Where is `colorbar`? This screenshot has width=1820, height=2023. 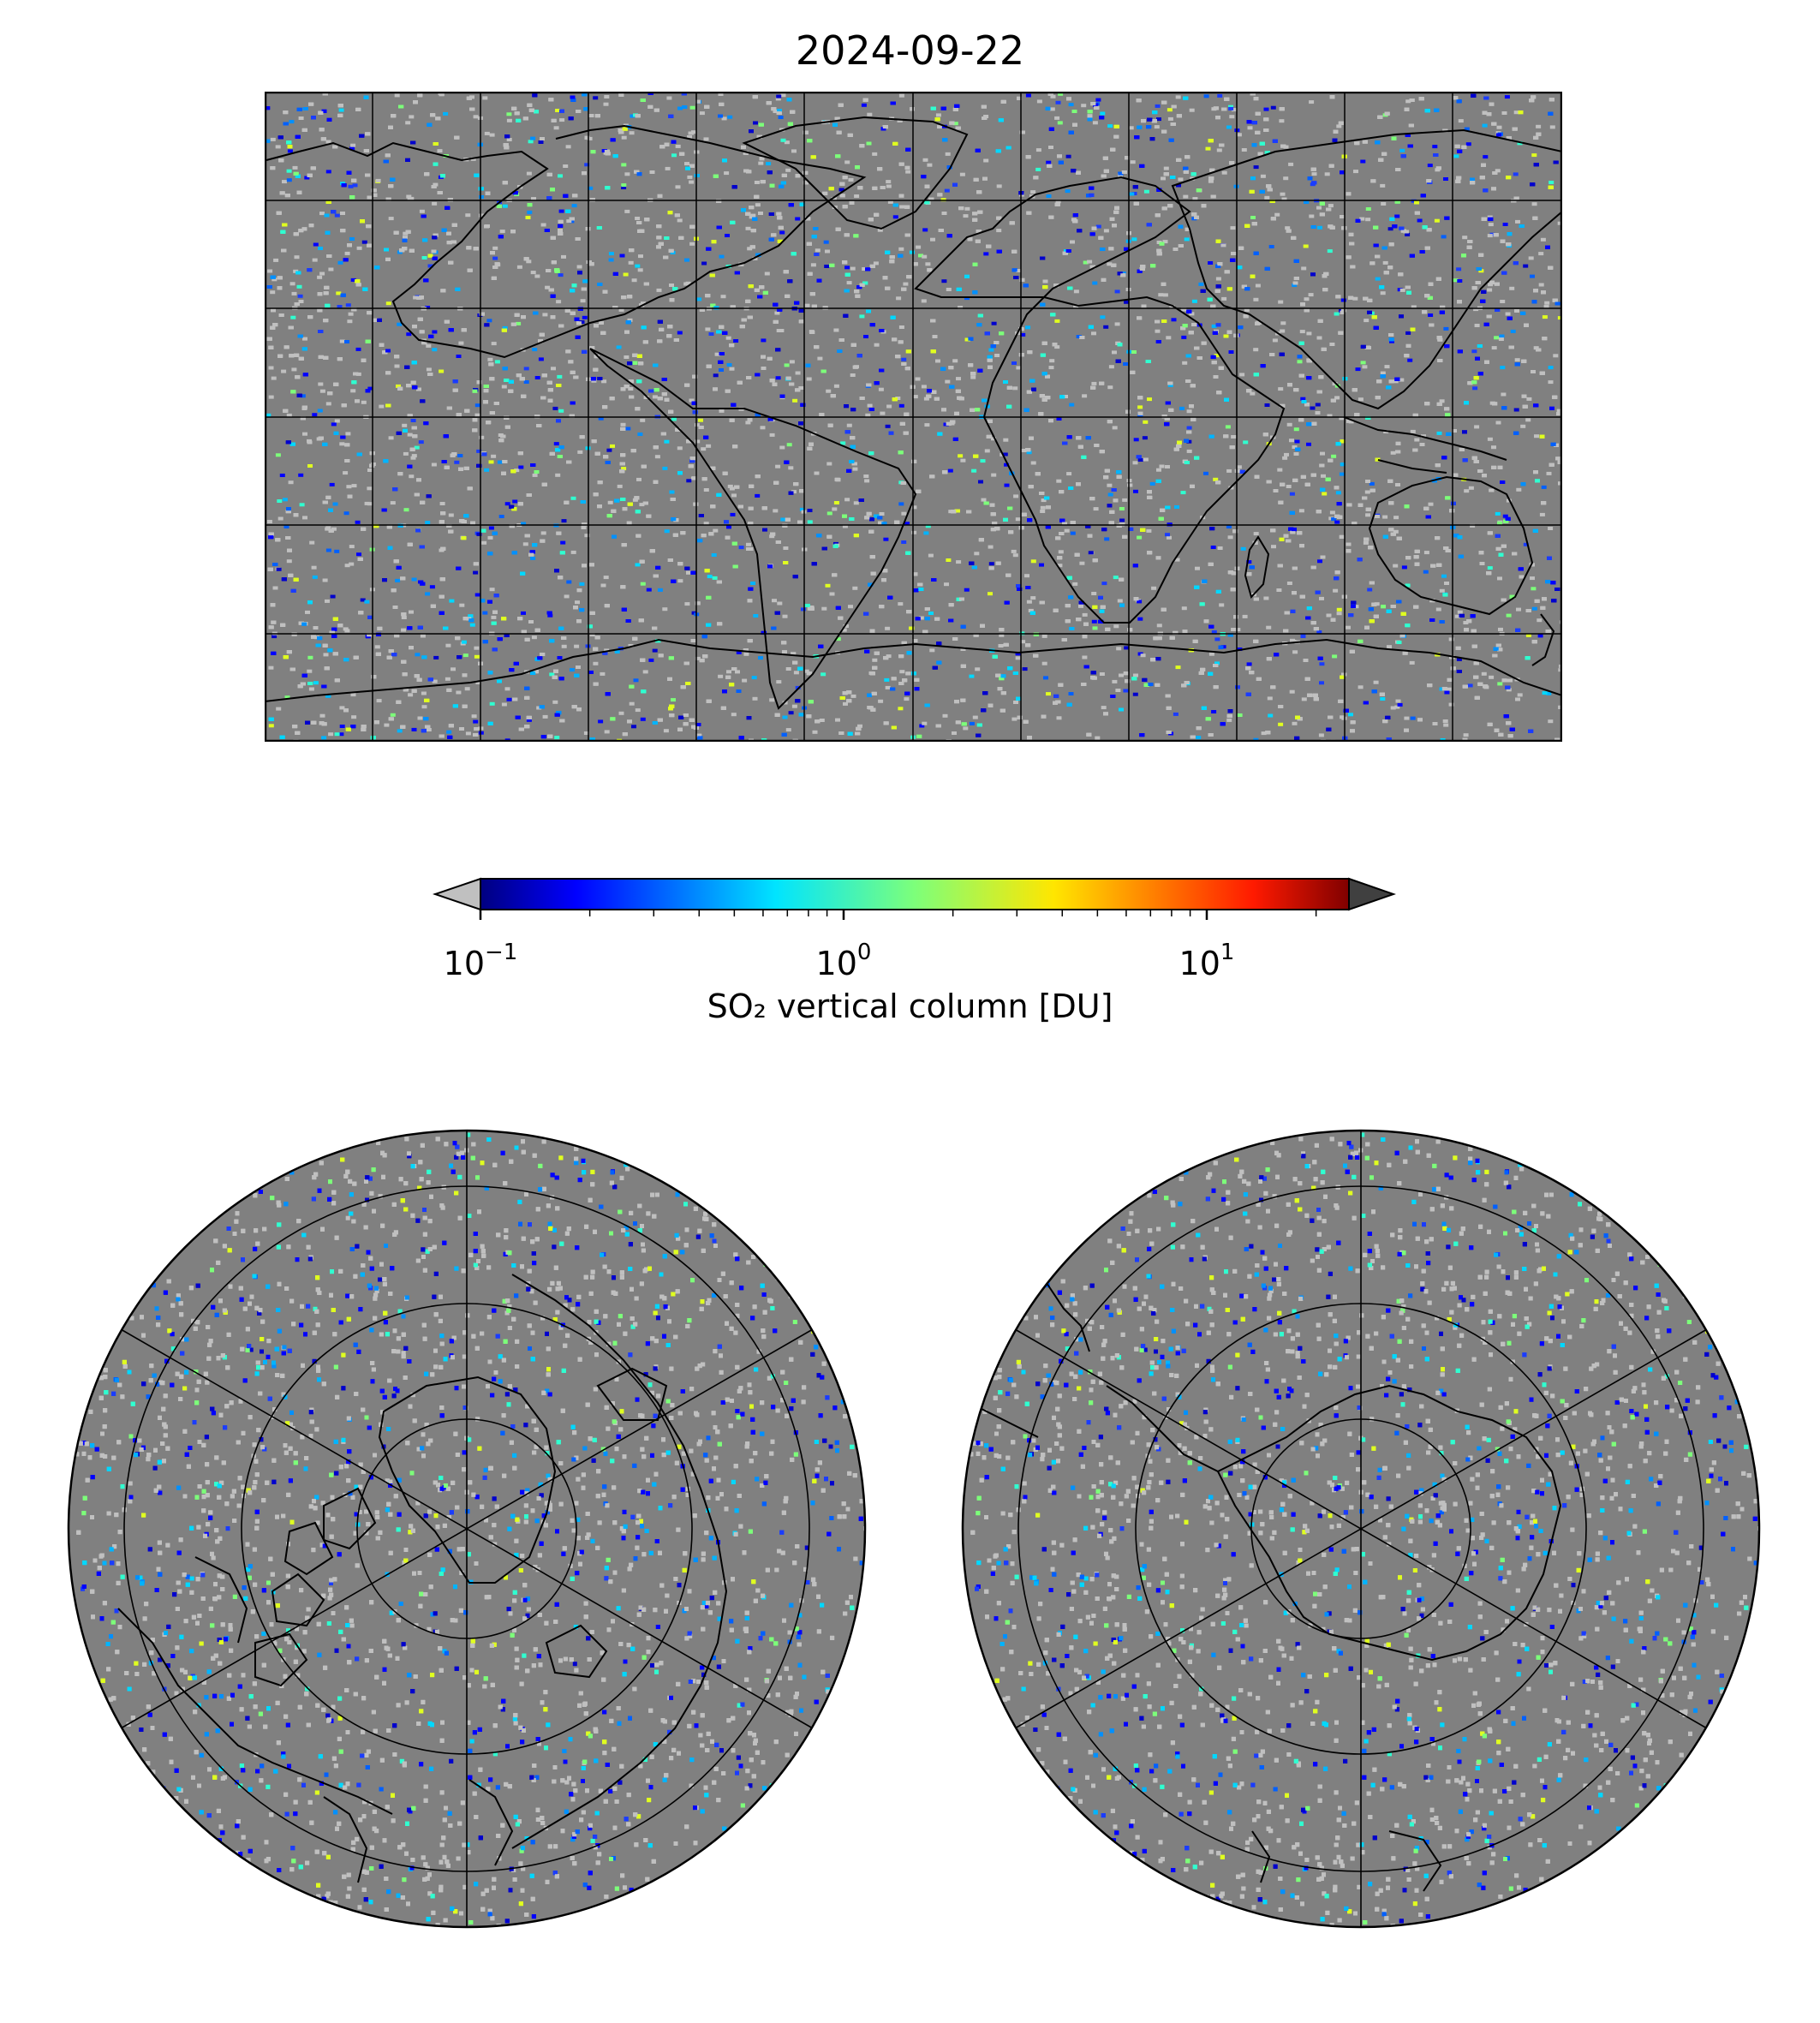 colorbar is located at coordinates (915, 898).